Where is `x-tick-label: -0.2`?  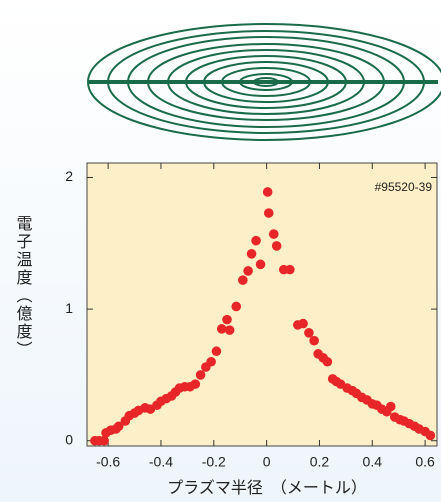 x-tick-label: -0.2 is located at coordinates (214, 462).